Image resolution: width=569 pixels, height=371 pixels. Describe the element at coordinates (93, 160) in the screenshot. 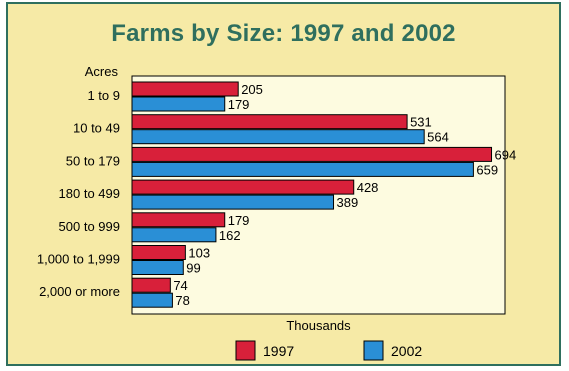

I see `category-label: 50 to 179` at that location.